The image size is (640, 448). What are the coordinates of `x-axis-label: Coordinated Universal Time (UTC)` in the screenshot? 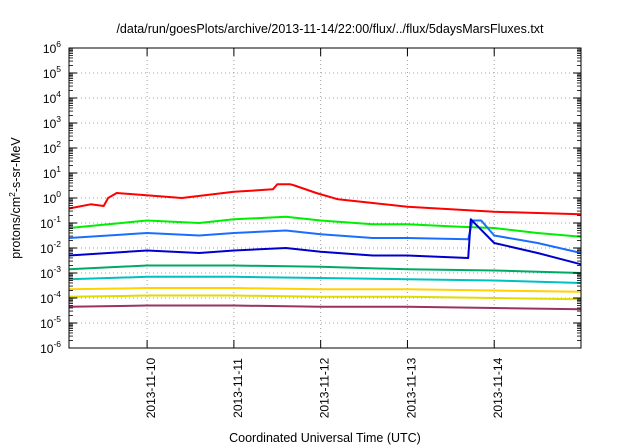 It's located at (325, 438).